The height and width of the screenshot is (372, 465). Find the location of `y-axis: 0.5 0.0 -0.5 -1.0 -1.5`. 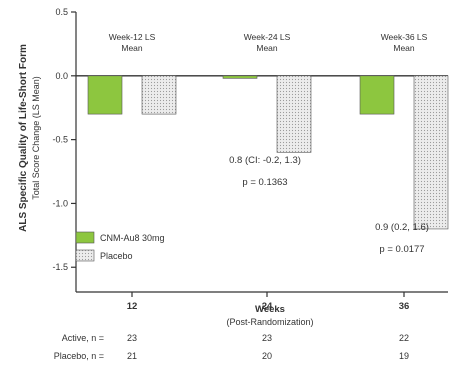

y-axis: 0.5 0.0 -0.5 -1.0 -1.5 is located at coordinates (64, 149).